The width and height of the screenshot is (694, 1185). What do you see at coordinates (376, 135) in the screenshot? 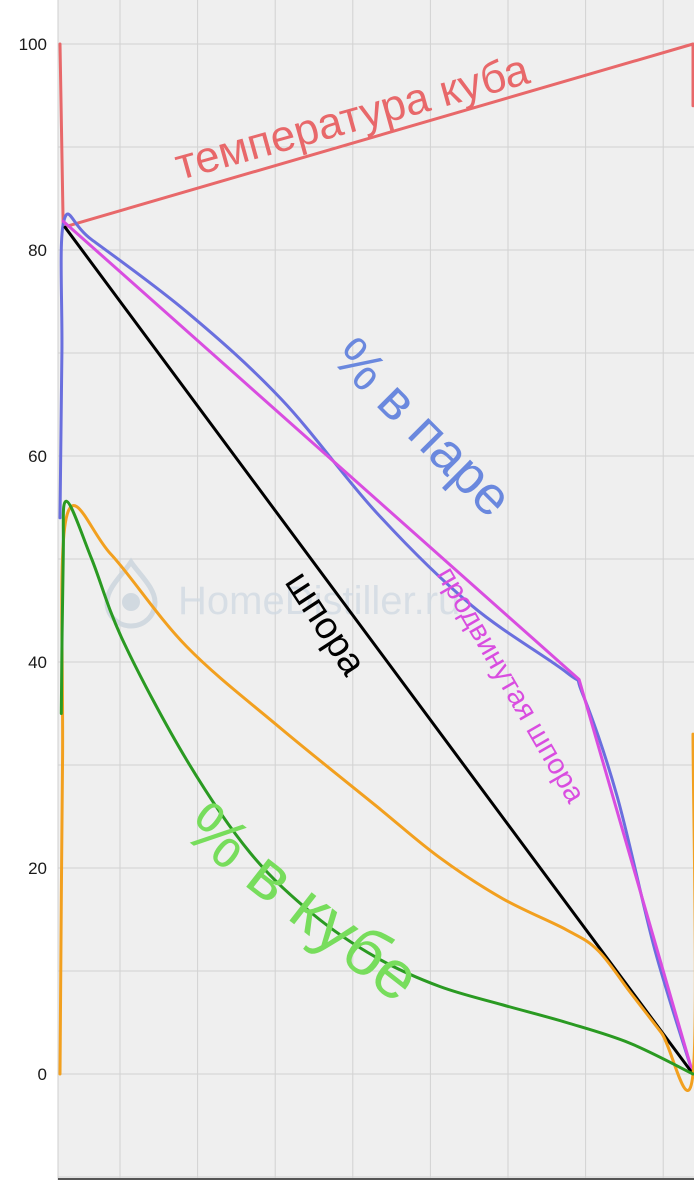
I see `series-cube-temperature` at bounding box center [376, 135].